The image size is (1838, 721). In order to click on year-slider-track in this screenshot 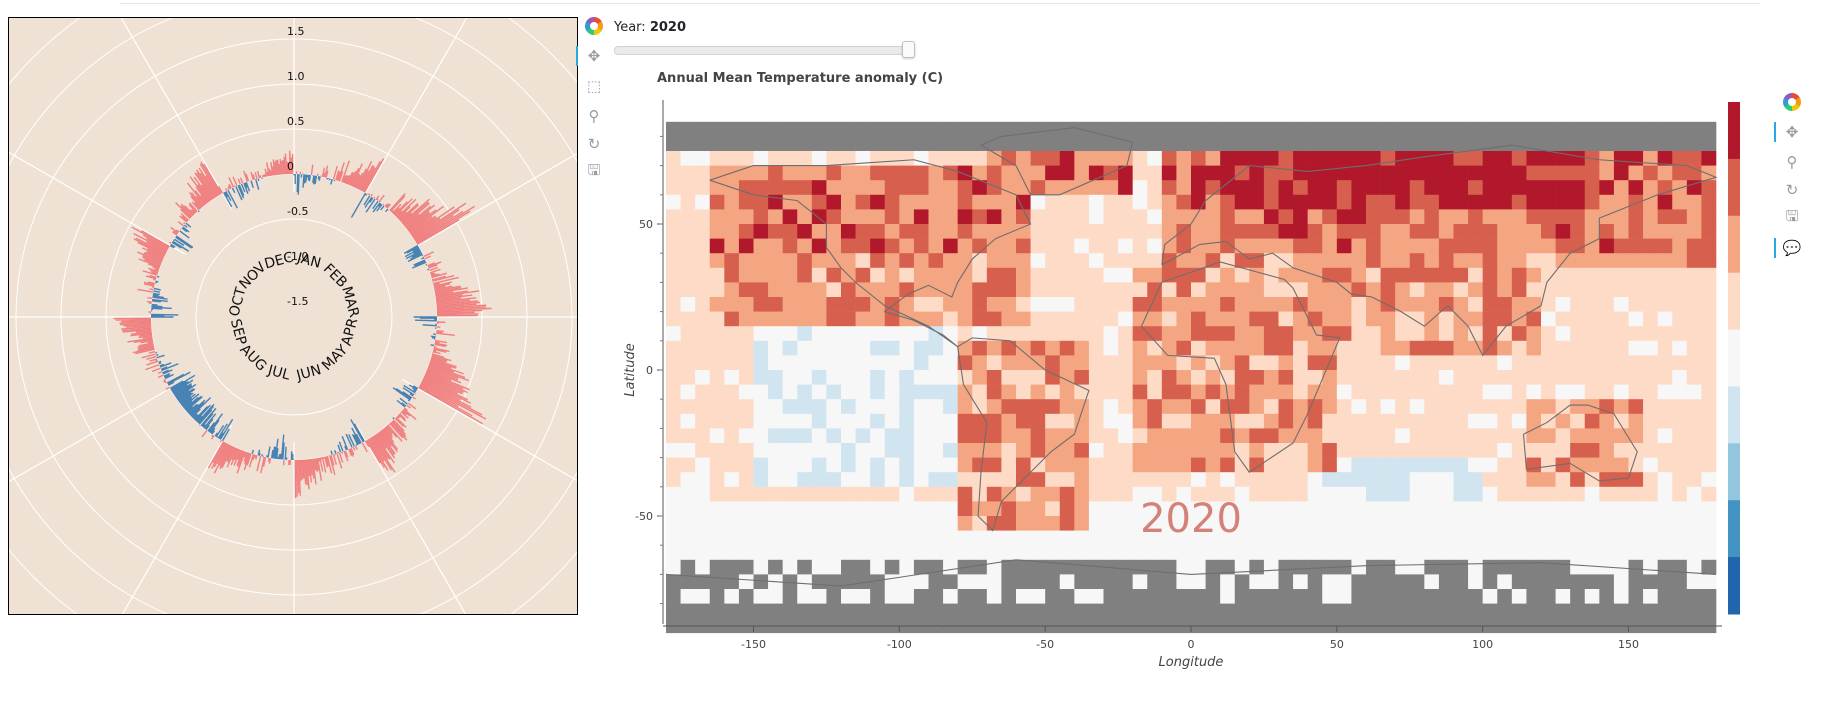, I will do `click(764, 50)`.